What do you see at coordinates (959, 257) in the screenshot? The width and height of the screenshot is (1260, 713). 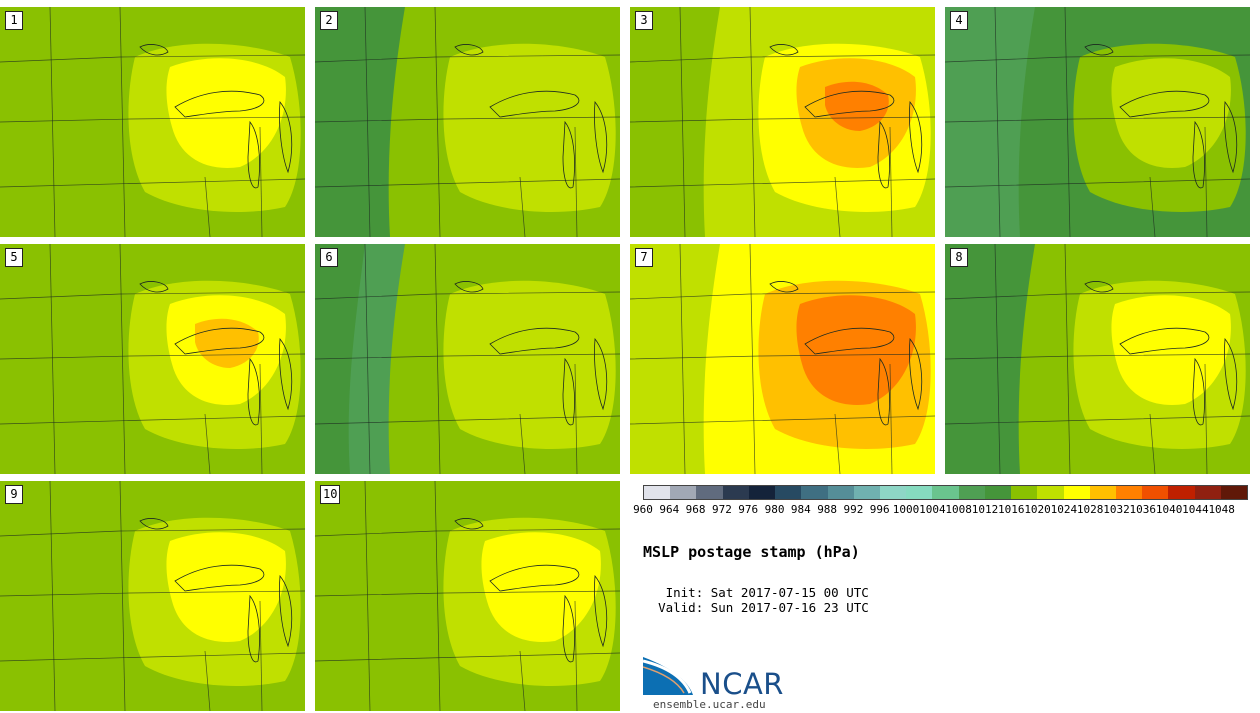 I see `member-label: 8` at bounding box center [959, 257].